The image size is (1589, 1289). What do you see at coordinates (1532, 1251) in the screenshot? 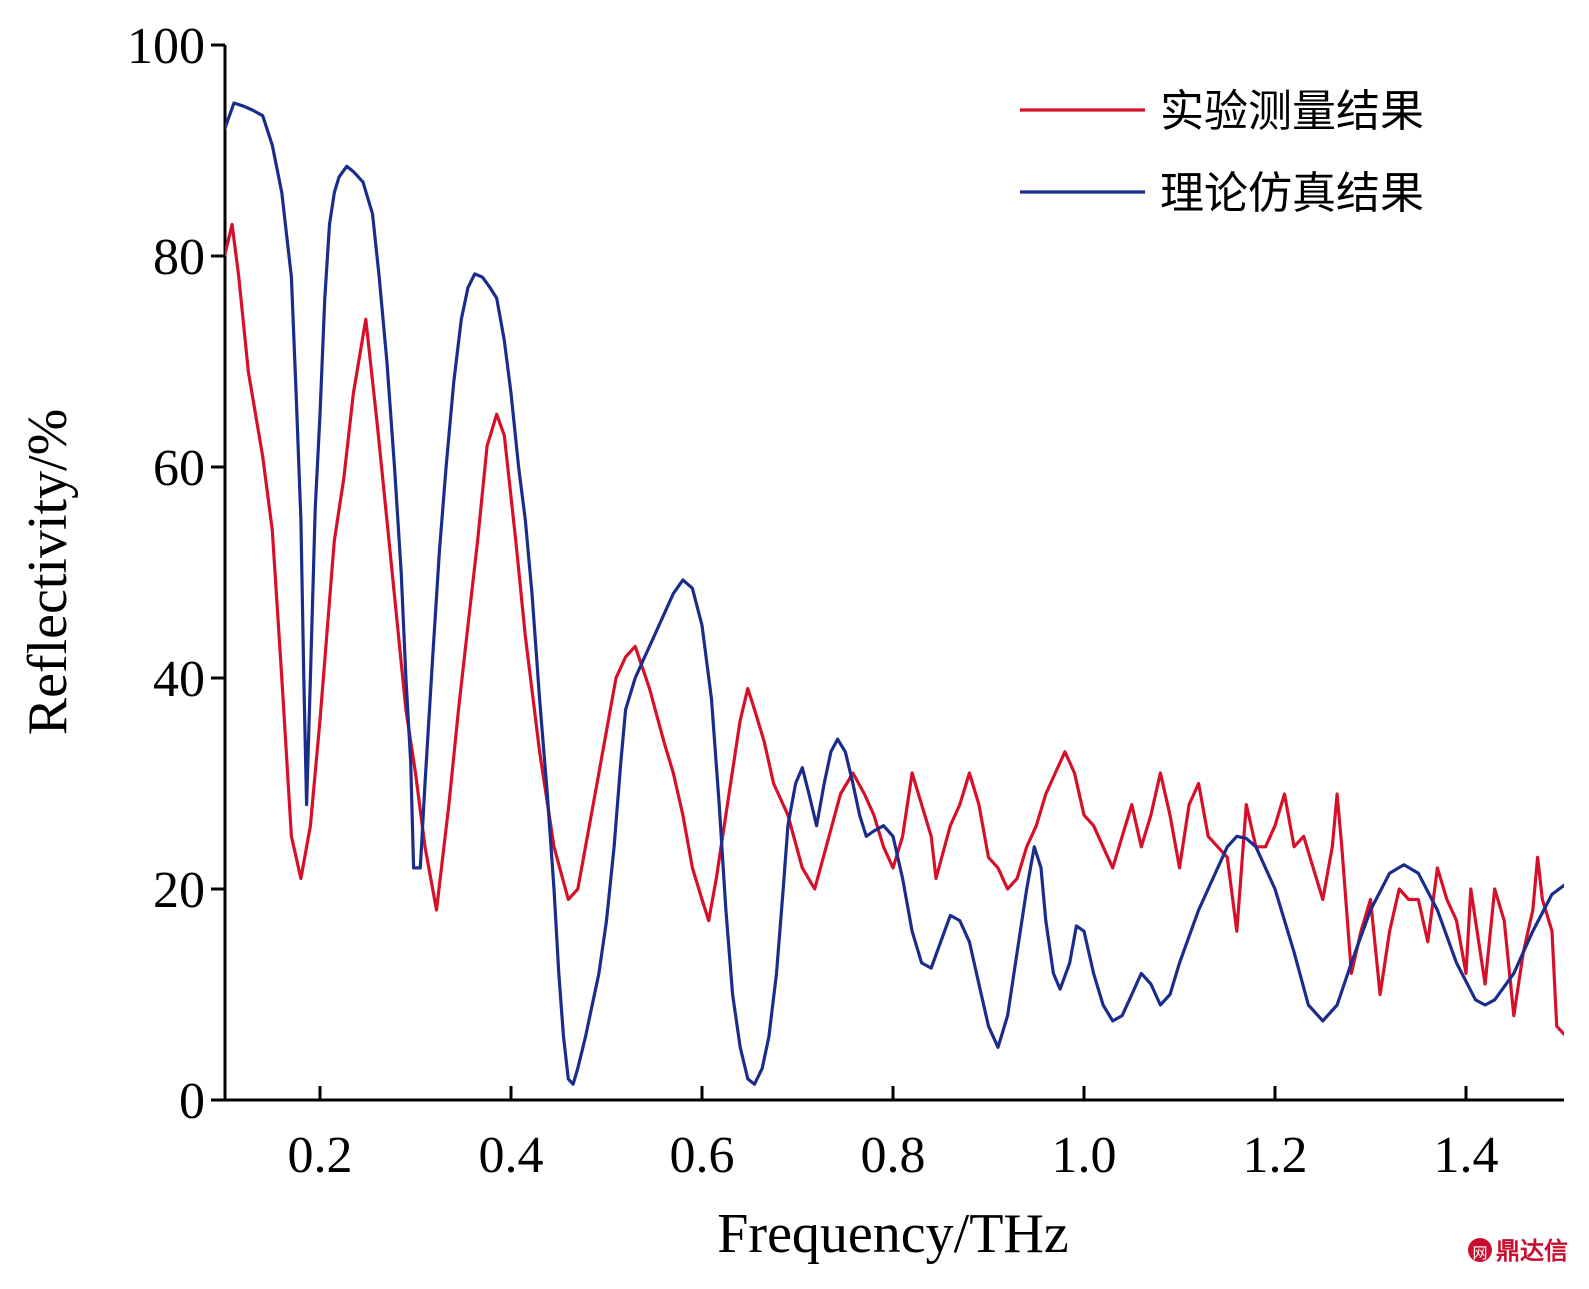
I see `watermark-text: 鼎达信` at bounding box center [1532, 1251].